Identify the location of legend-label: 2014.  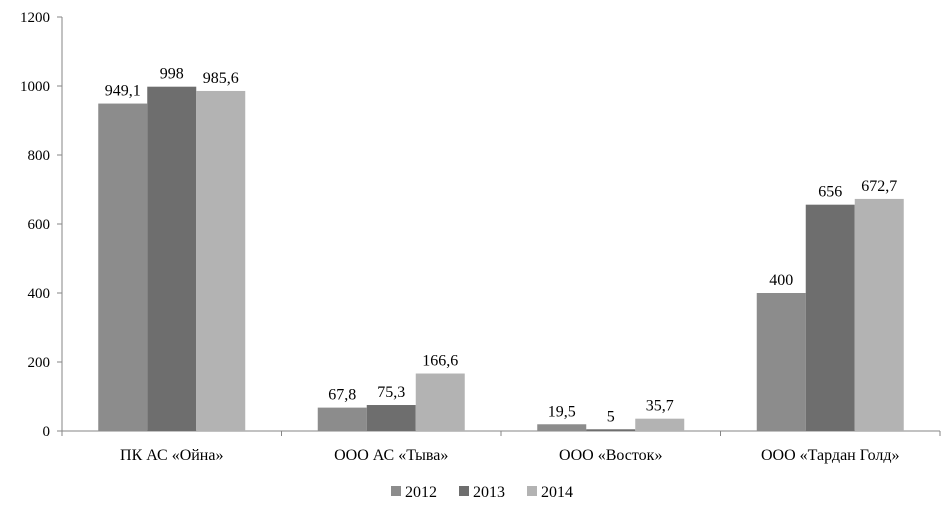
(557, 492).